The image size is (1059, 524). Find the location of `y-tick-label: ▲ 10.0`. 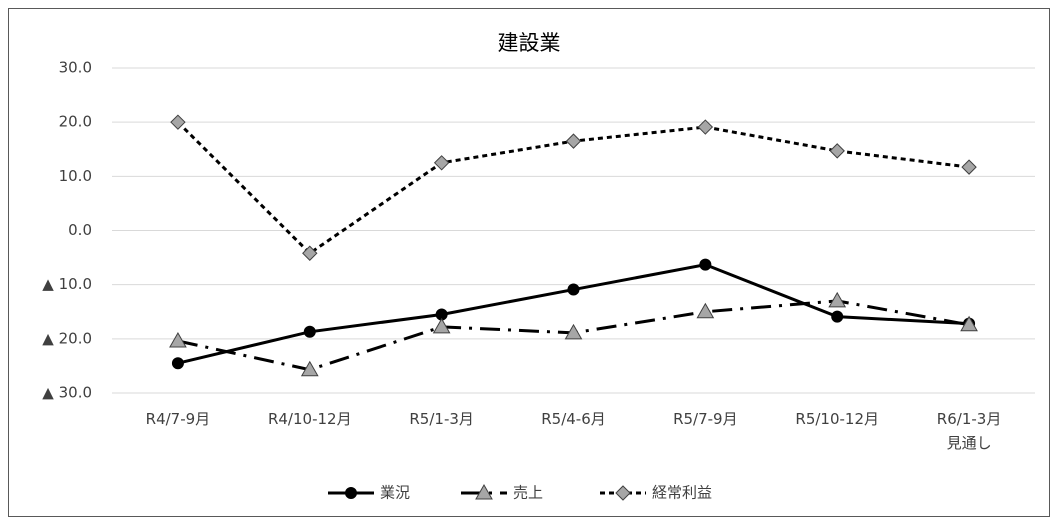

y-tick-label: ▲ 10.0 is located at coordinates (67, 284).